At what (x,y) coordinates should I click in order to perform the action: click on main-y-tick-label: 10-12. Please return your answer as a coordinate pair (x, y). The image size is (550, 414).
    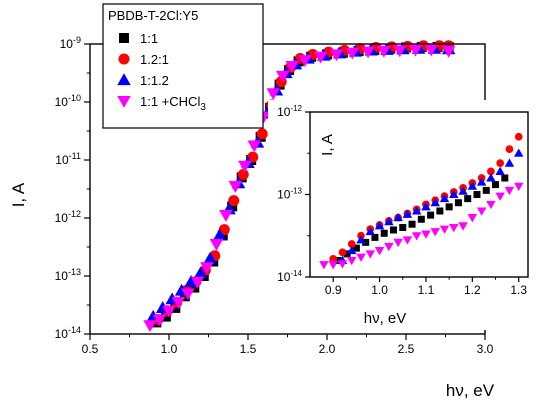
    Looking at the image, I should click on (68, 217).